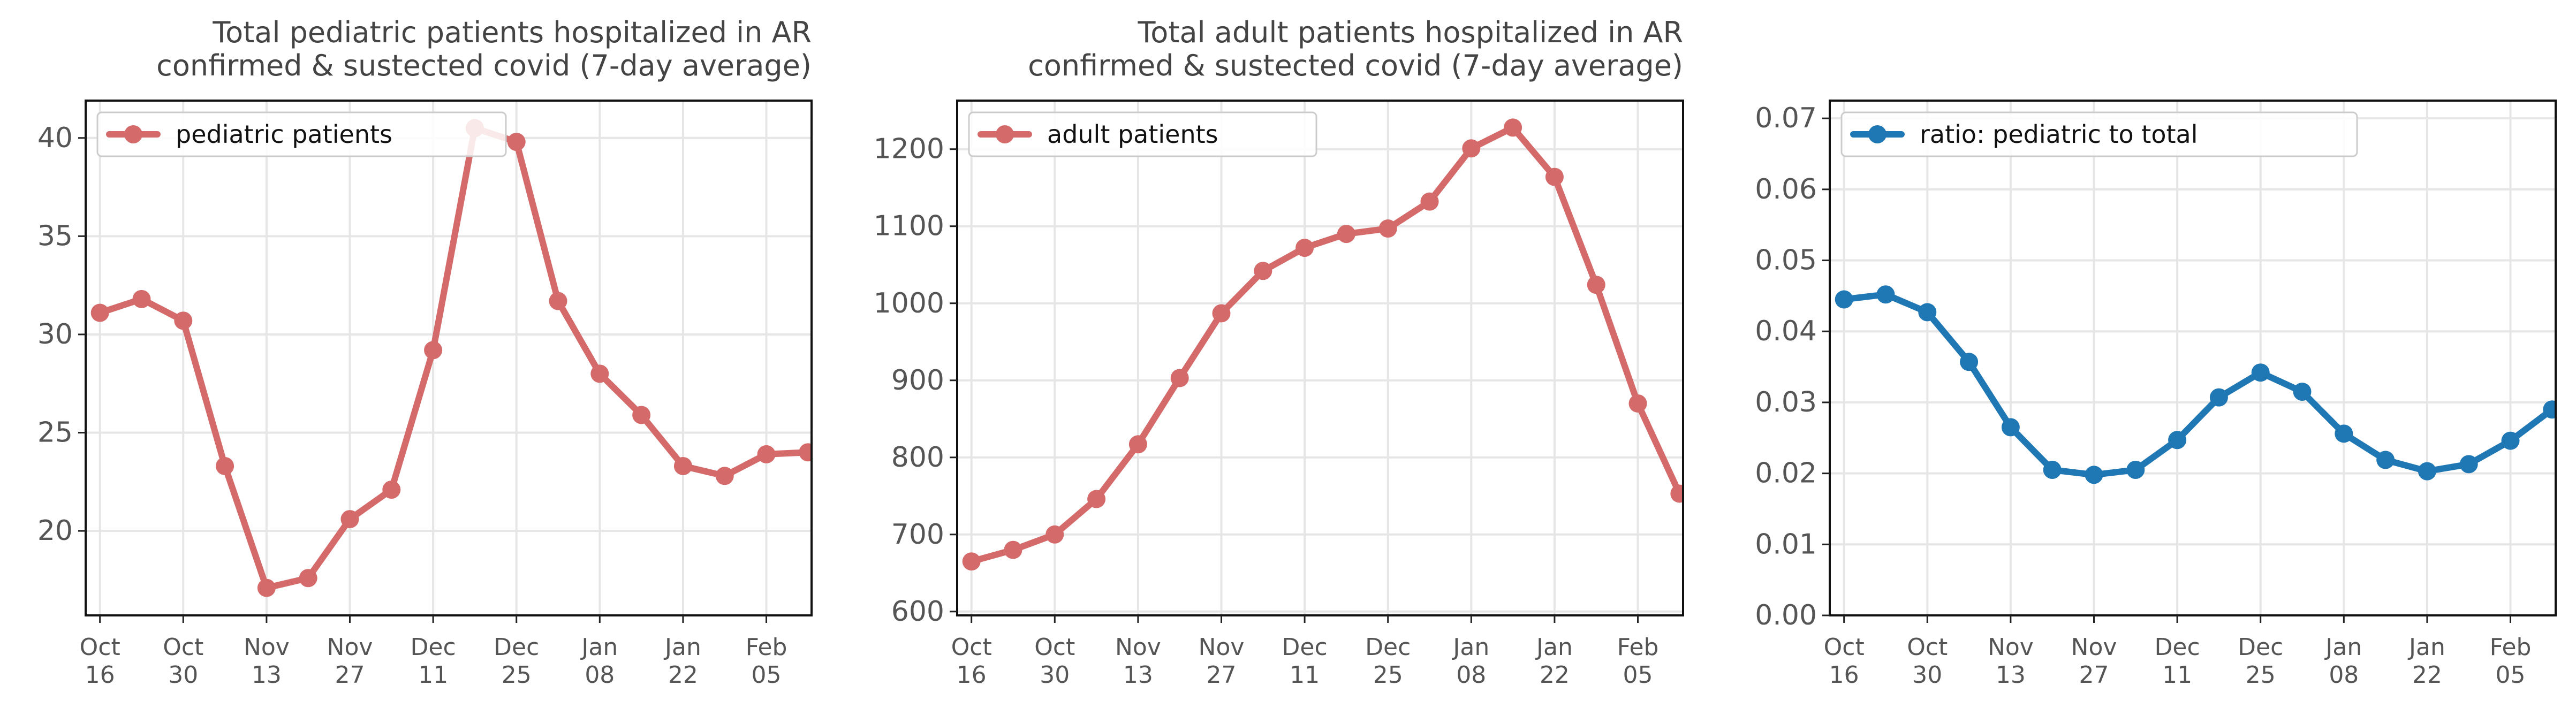  I want to click on x-tick-label-day: 05, so click(1638, 675).